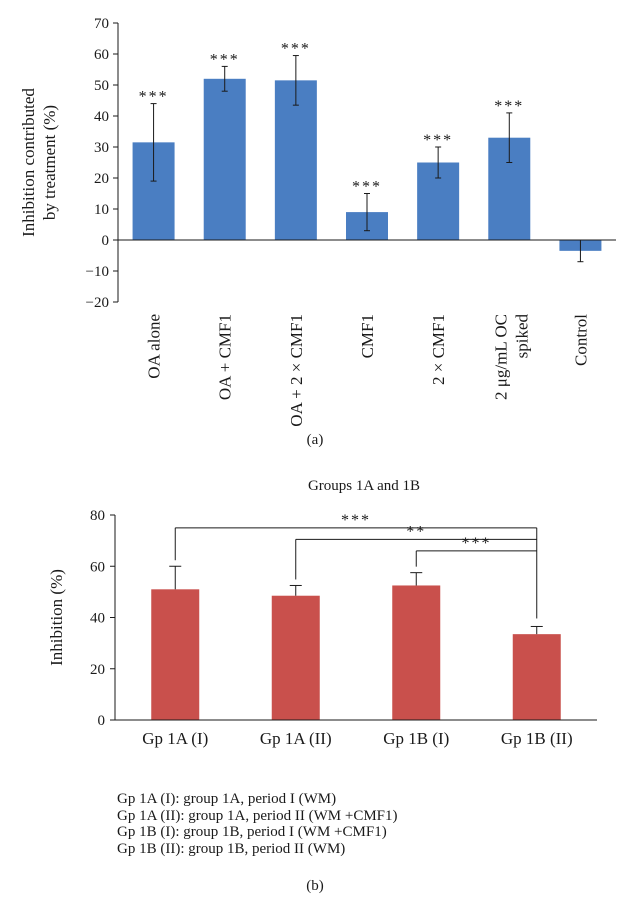  I want to click on chart-a-x-tick-label: Control, so click(580, 340).